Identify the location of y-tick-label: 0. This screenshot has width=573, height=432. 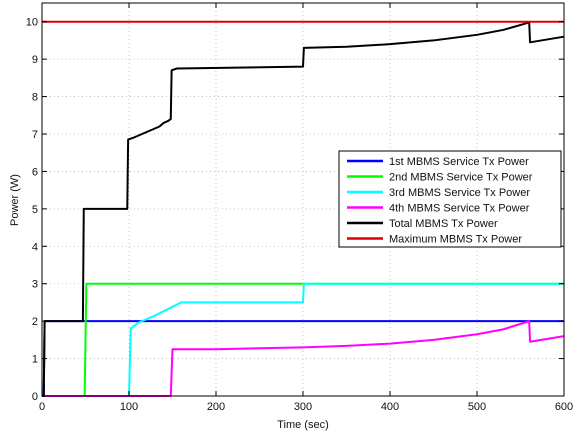
(35, 397).